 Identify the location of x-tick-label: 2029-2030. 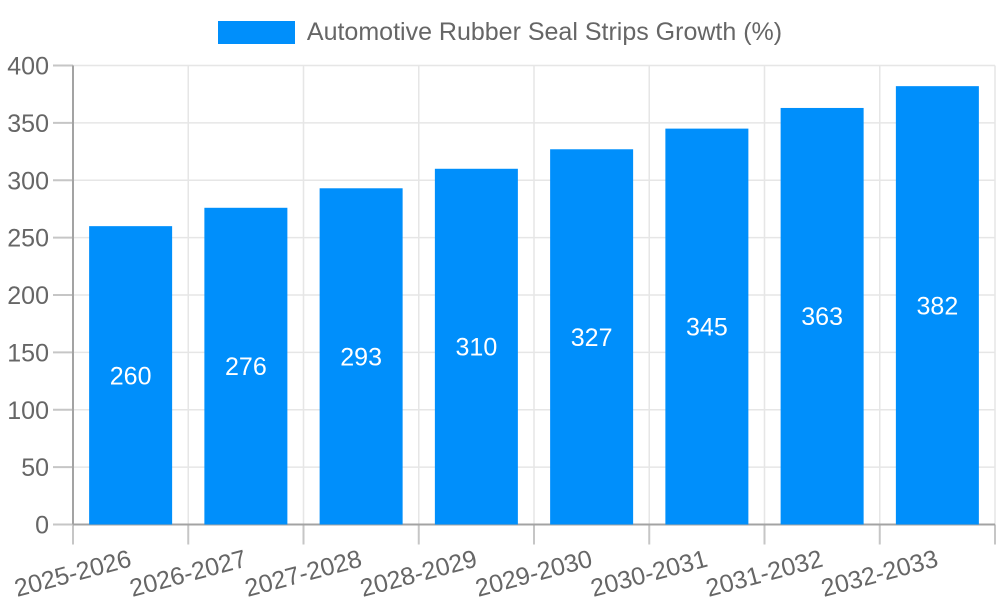
(533, 572).